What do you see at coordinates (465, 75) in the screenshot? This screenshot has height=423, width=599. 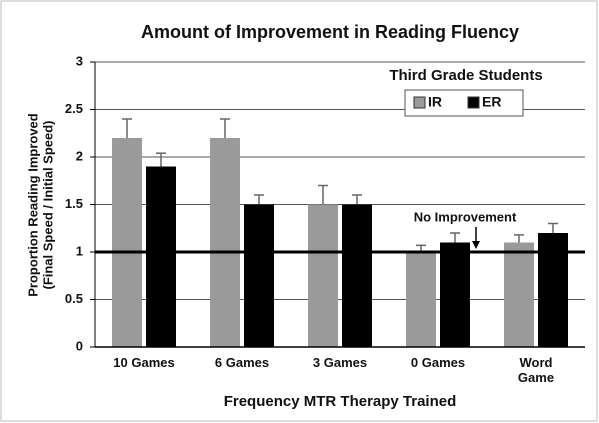 I see `legend-title: Third Grade Students` at bounding box center [465, 75].